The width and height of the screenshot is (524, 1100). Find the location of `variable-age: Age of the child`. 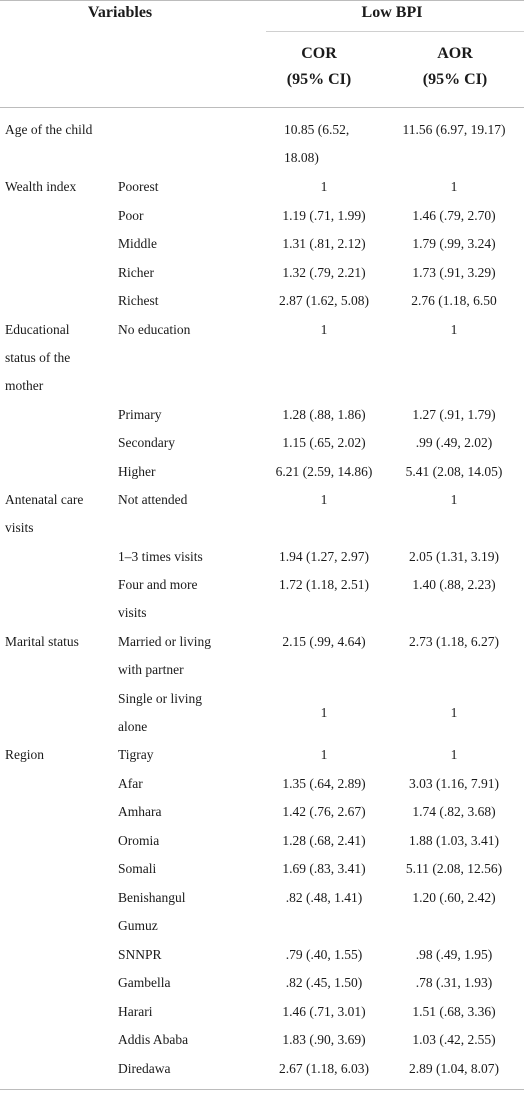

variable-age: Age of the child is located at coordinates (49, 129).